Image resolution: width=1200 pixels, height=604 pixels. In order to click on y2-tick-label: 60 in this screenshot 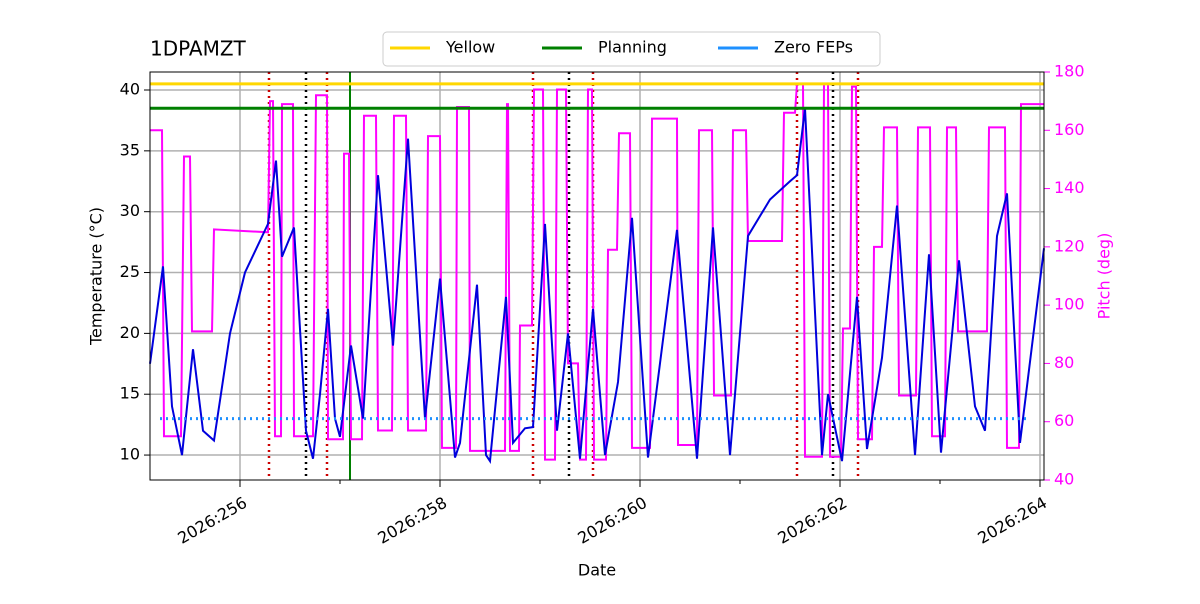, I will do `click(1064, 420)`.